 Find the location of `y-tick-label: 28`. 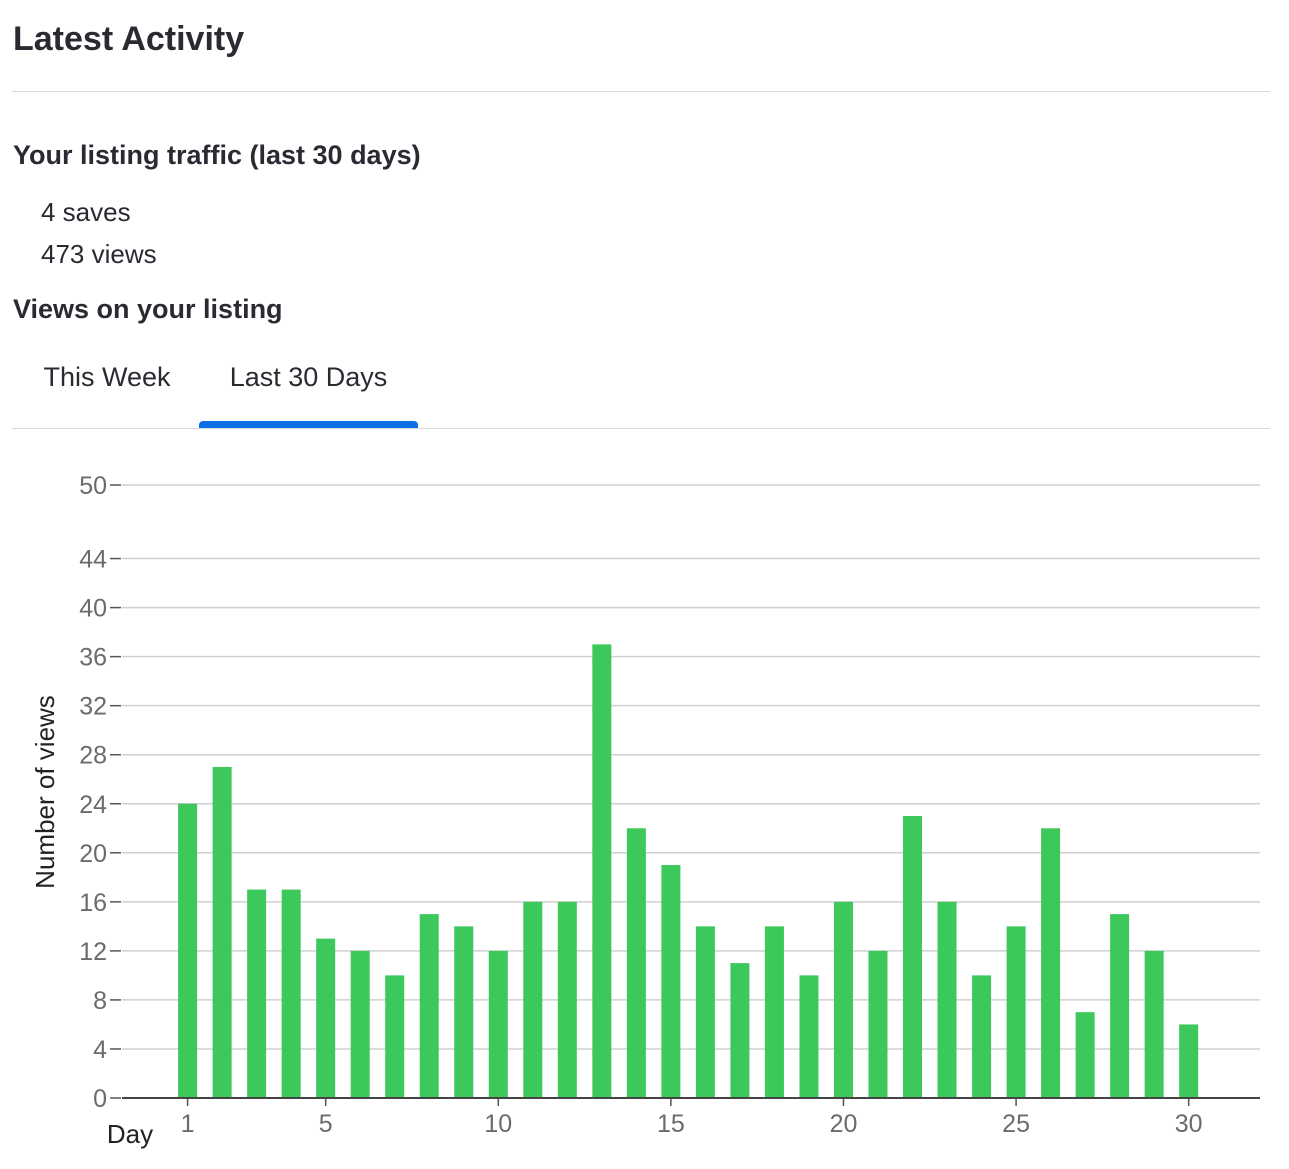

y-tick-label: 28 is located at coordinates (93, 756).